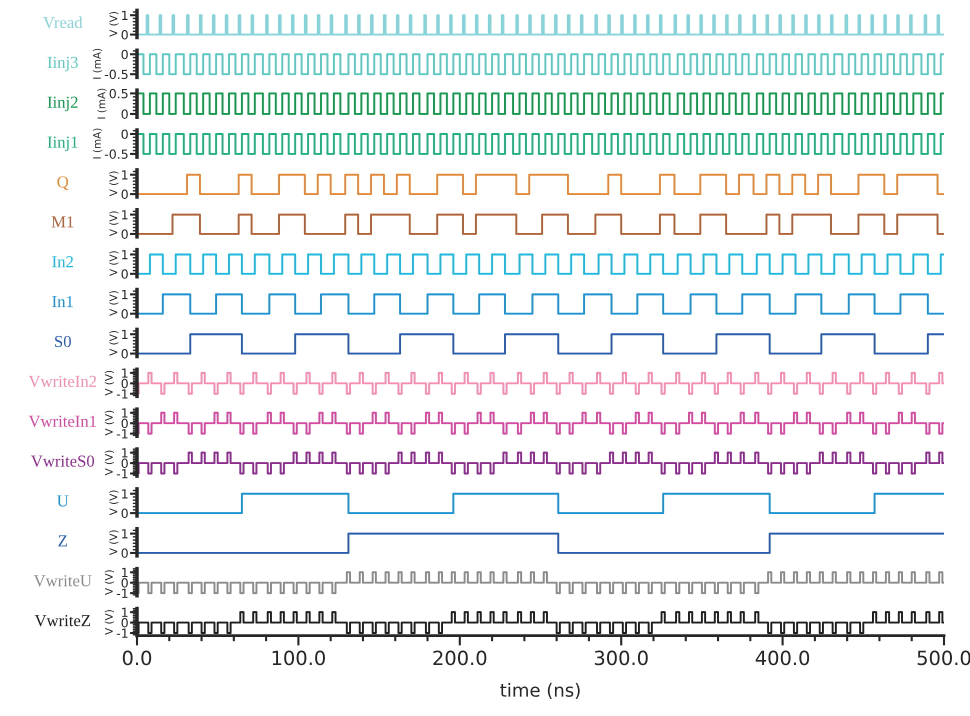  Describe the element at coordinates (783, 658) in the screenshot. I see `x-tick-label: 400.0` at that location.